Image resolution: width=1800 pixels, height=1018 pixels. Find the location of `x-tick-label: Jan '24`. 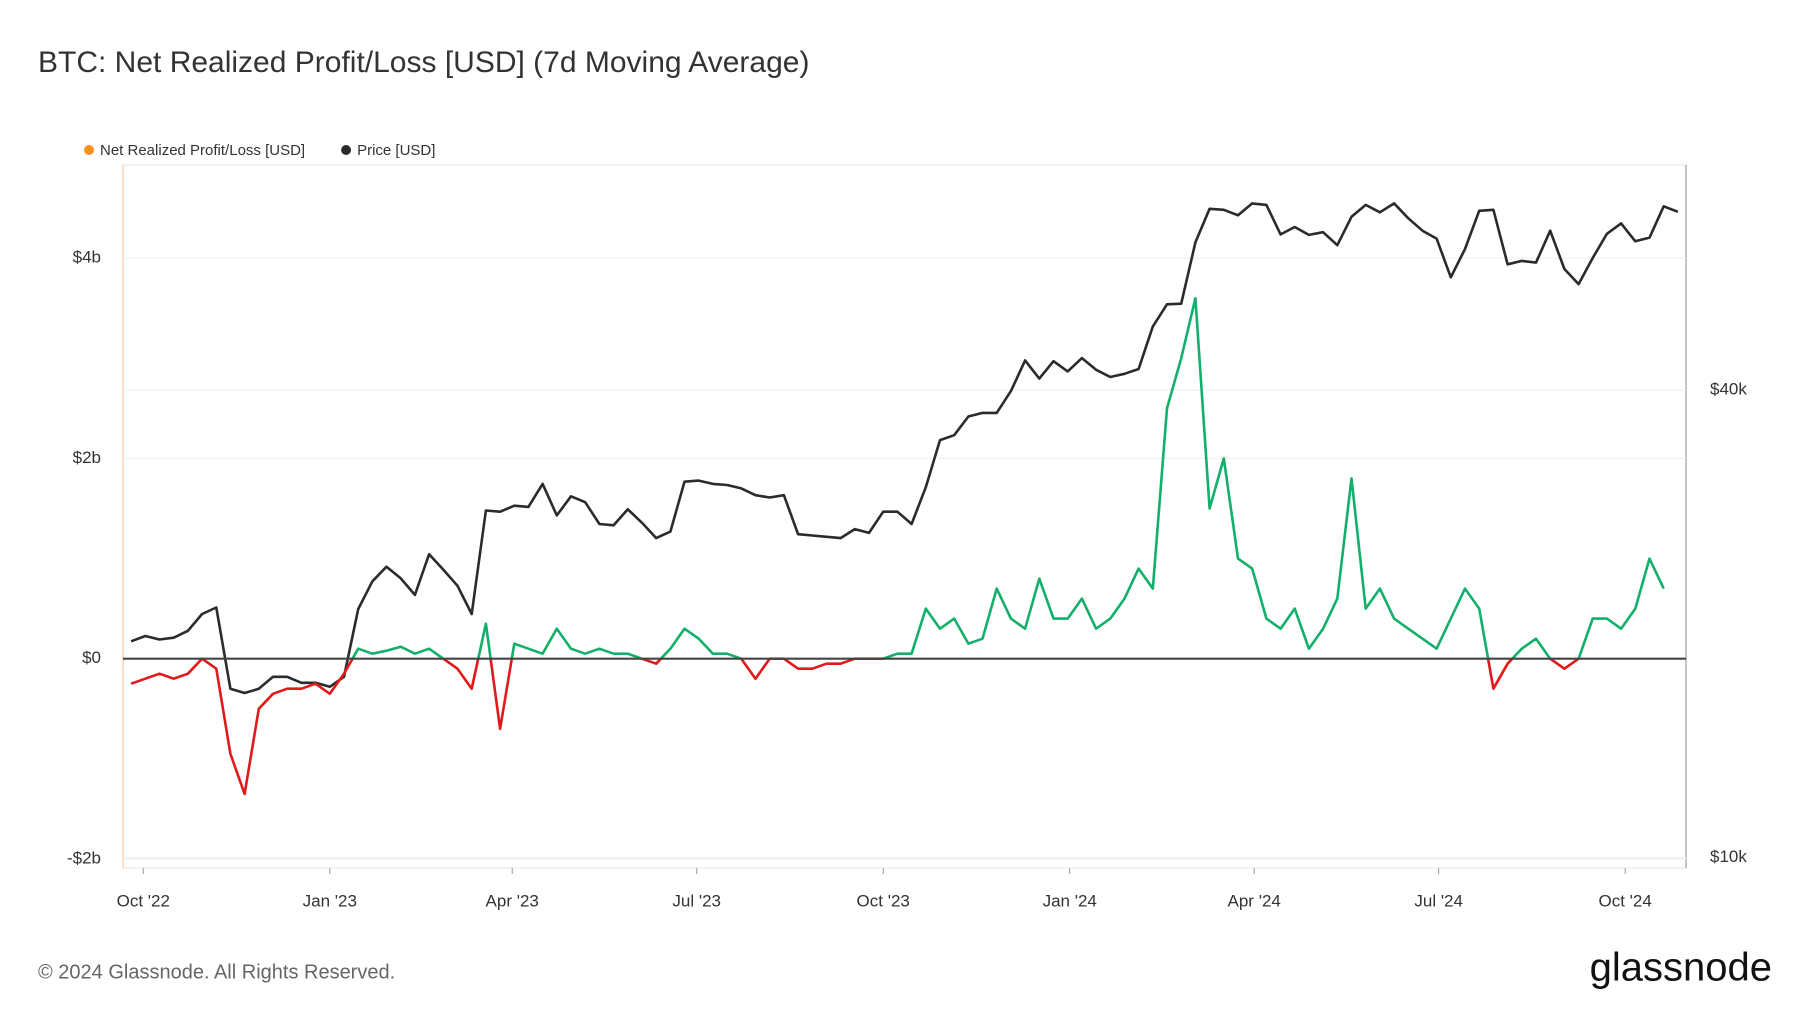

x-tick-label: Jan '24 is located at coordinates (1070, 900).